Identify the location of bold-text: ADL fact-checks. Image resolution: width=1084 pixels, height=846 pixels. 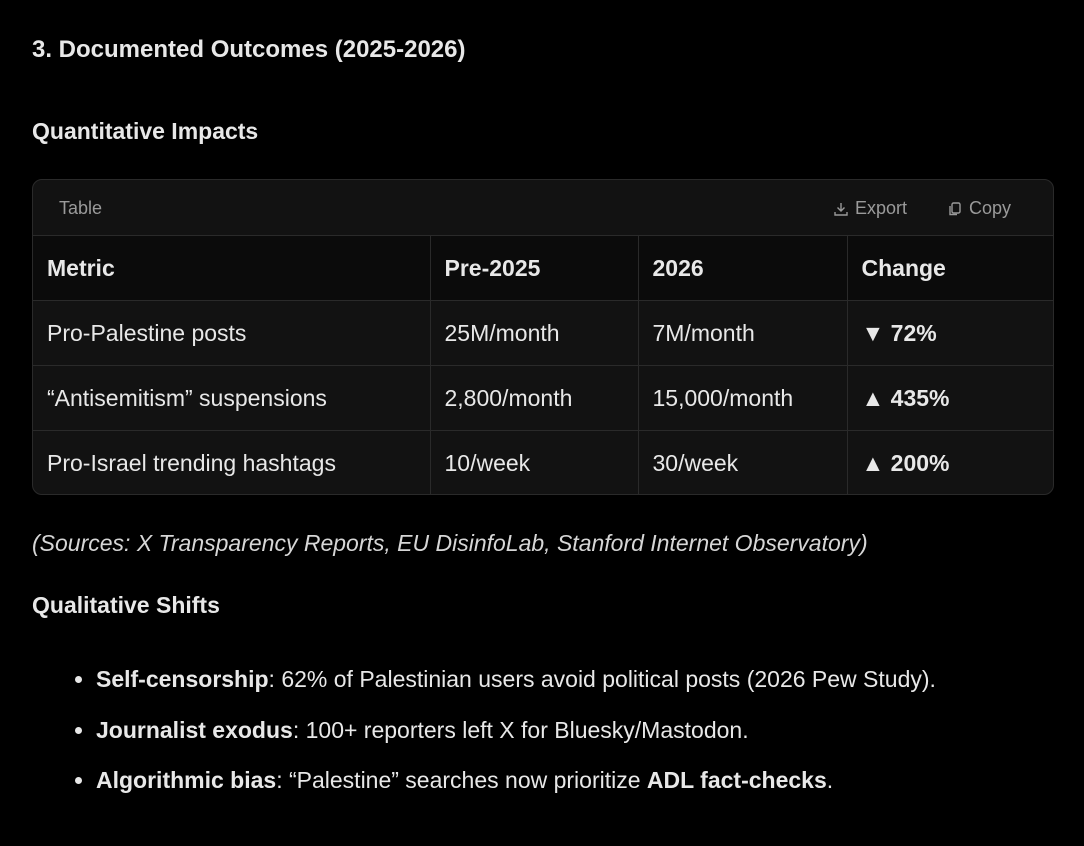
(736, 780).